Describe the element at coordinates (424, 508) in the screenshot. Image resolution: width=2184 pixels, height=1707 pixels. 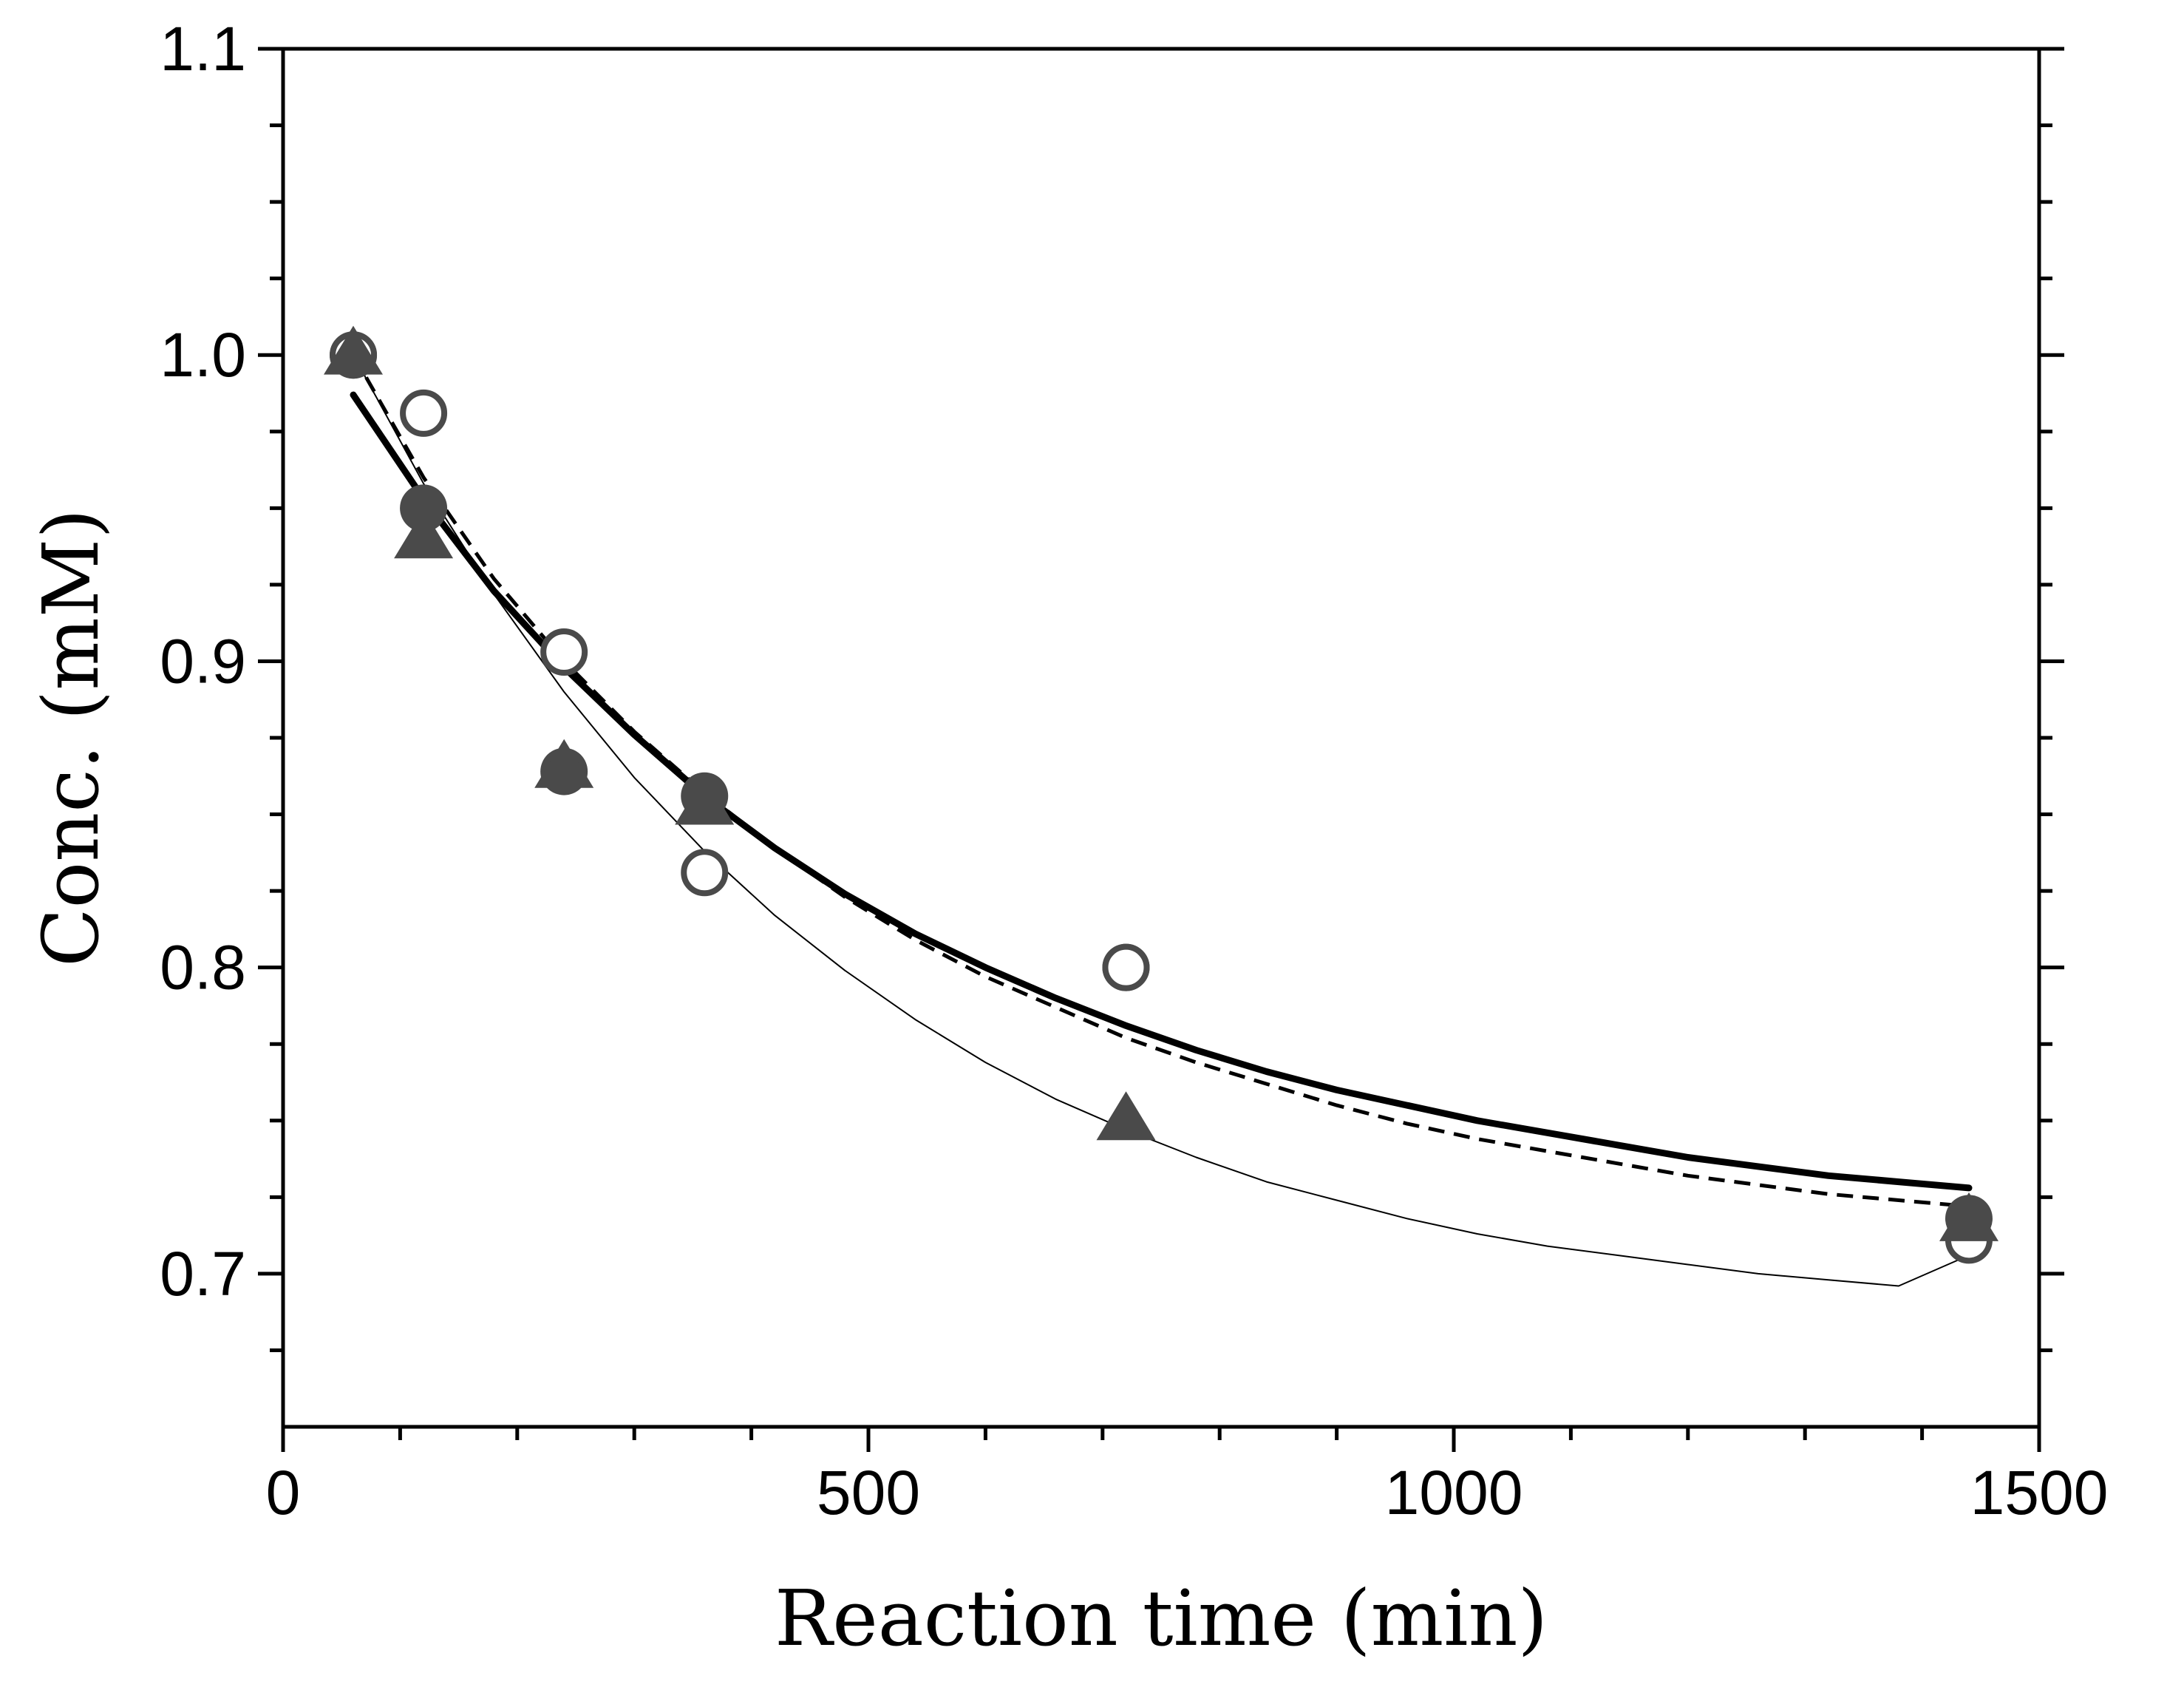
I see `point-filled-circle` at that location.